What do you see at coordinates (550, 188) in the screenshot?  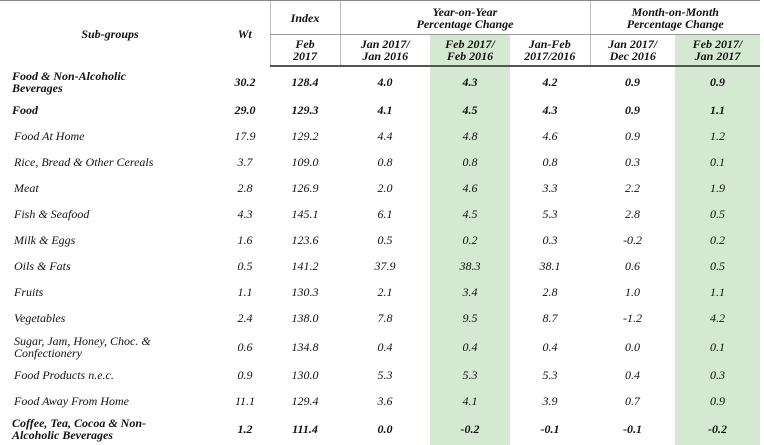 I see `cell: 3.3` at bounding box center [550, 188].